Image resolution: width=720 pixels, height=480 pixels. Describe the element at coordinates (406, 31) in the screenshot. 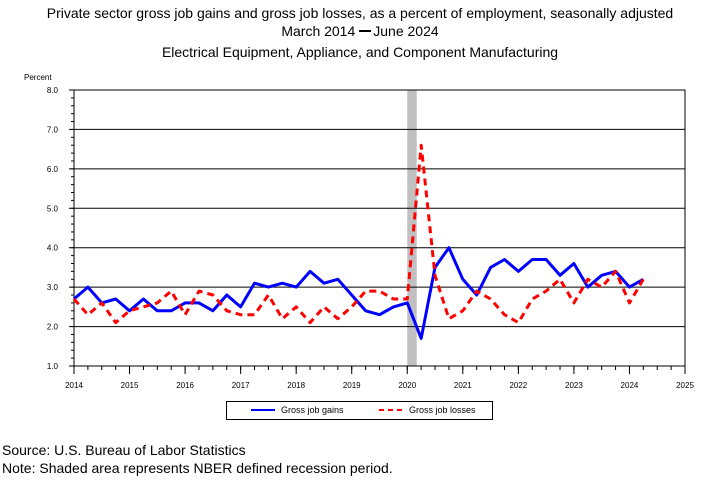

I see `date-range-end: June 2024` at that location.